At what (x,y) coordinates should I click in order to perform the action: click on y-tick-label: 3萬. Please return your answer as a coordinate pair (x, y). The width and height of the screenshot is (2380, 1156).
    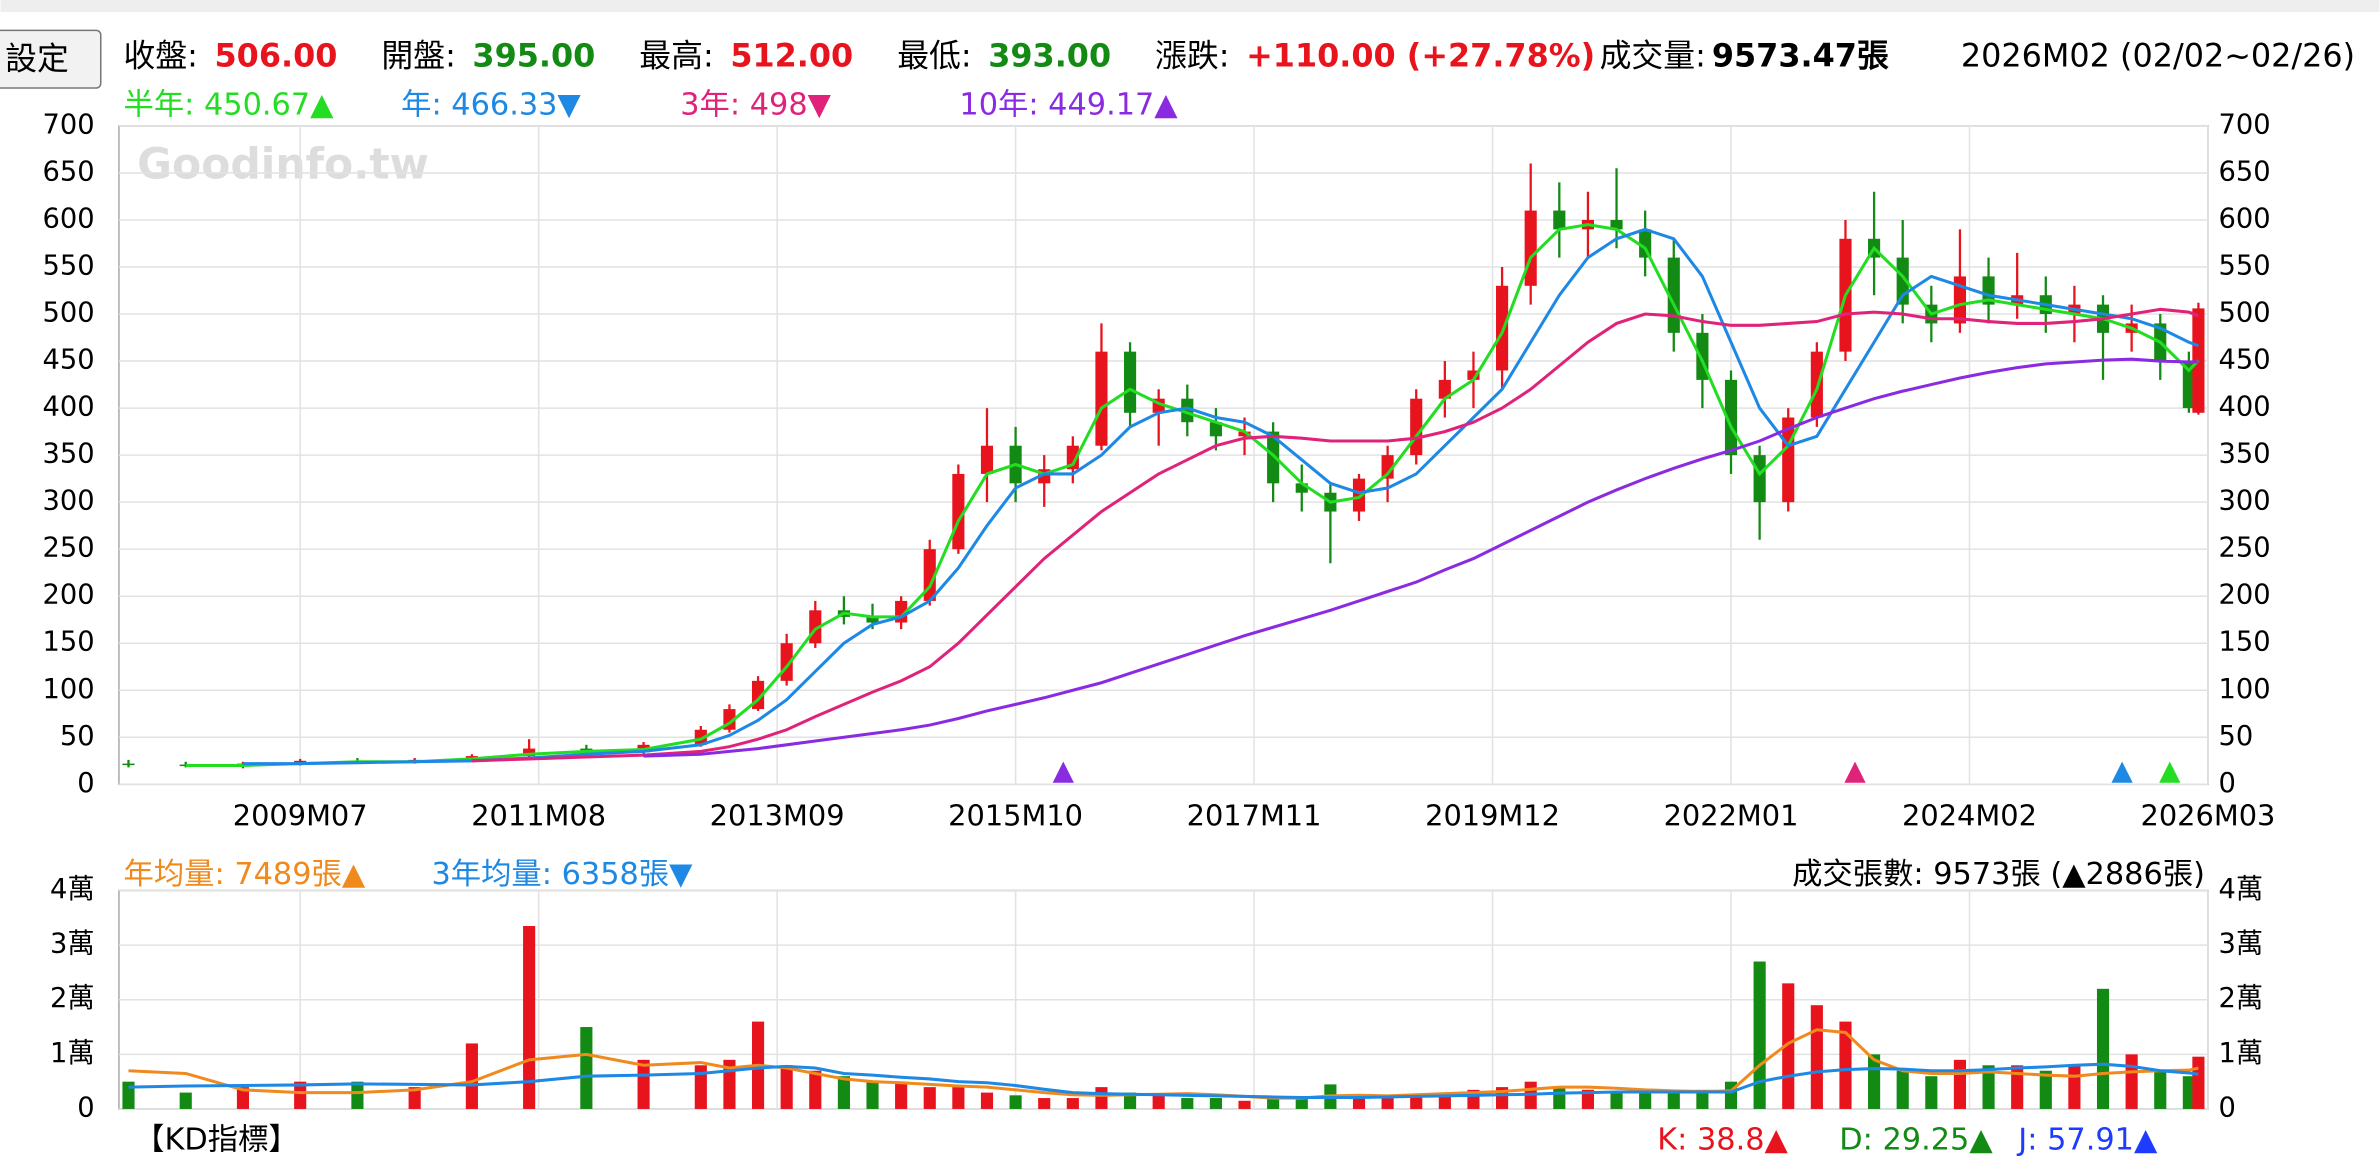
    Looking at the image, I should click on (72, 944).